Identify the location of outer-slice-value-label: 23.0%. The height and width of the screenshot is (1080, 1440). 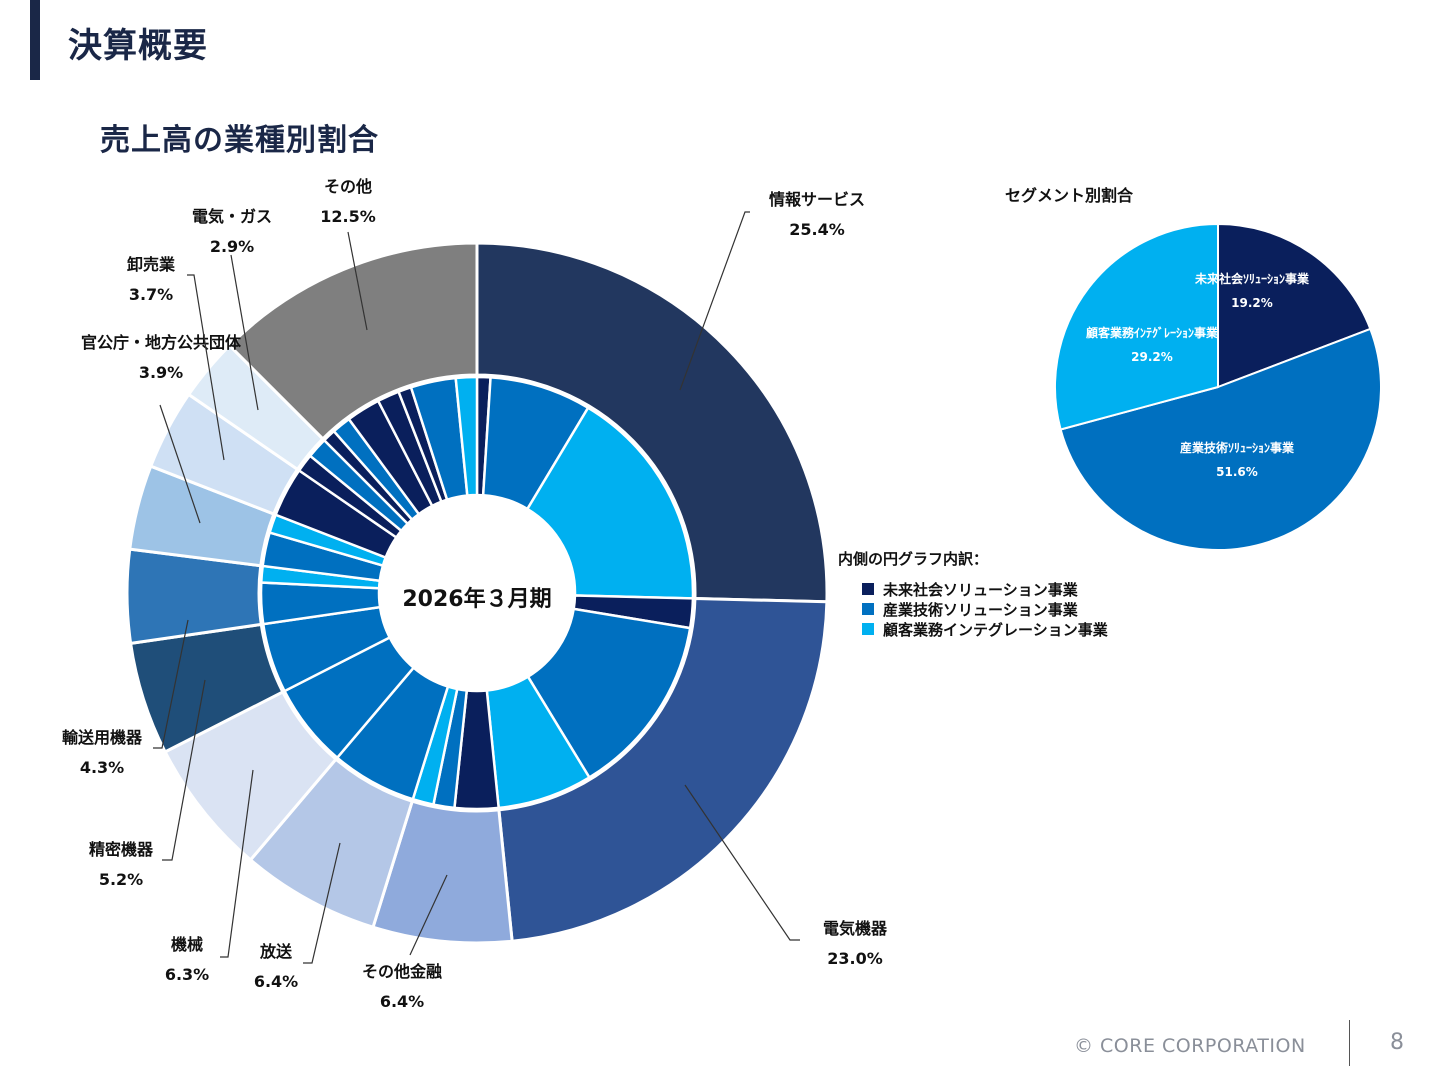
(855, 958).